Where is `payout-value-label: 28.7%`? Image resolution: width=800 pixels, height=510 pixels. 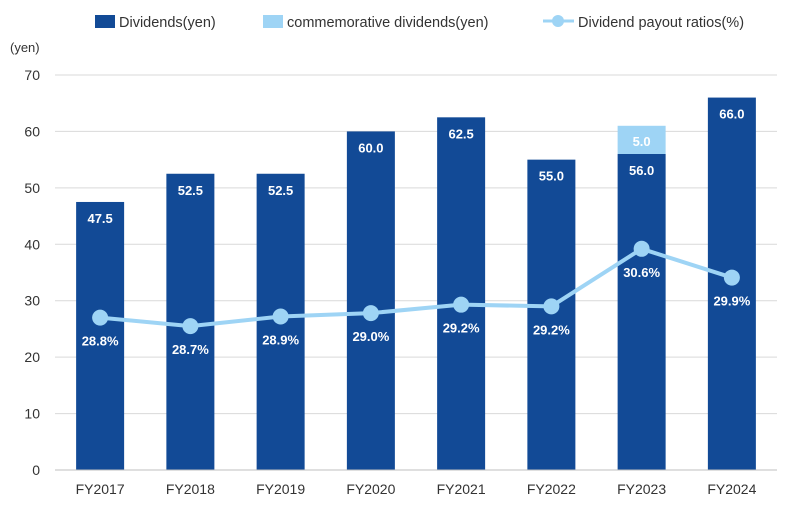
payout-value-label: 28.7% is located at coordinates (190, 349).